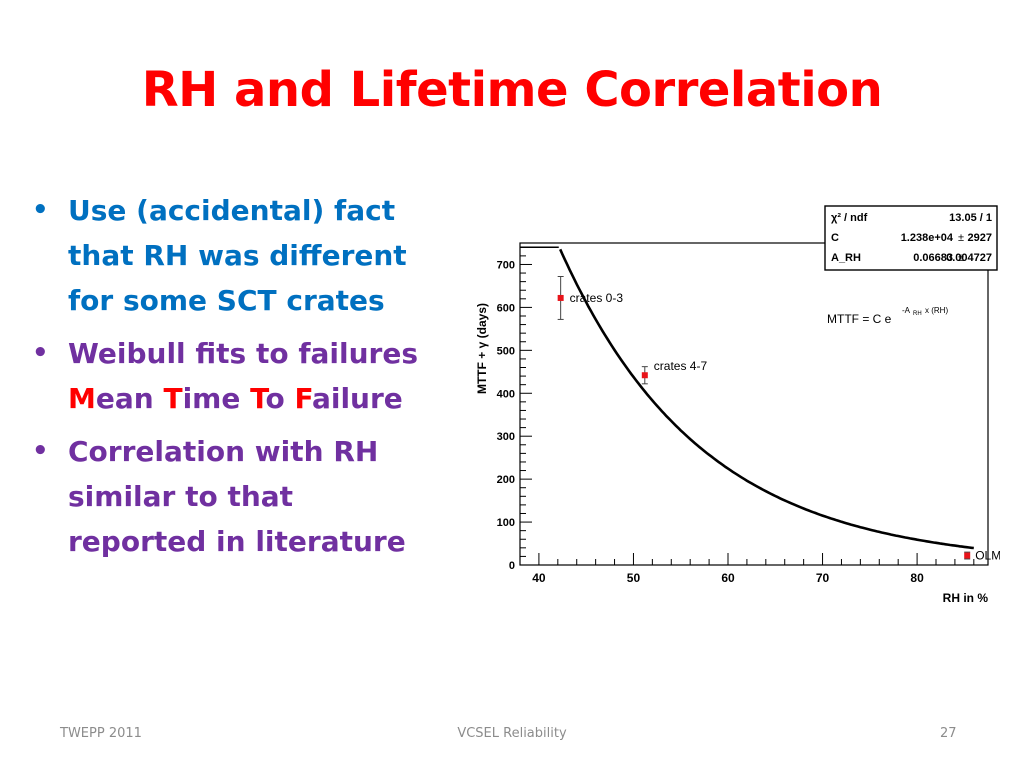 The image size is (1024, 768). Describe the element at coordinates (237, 255) in the screenshot. I see `bullet-line: that RH was different` at that location.